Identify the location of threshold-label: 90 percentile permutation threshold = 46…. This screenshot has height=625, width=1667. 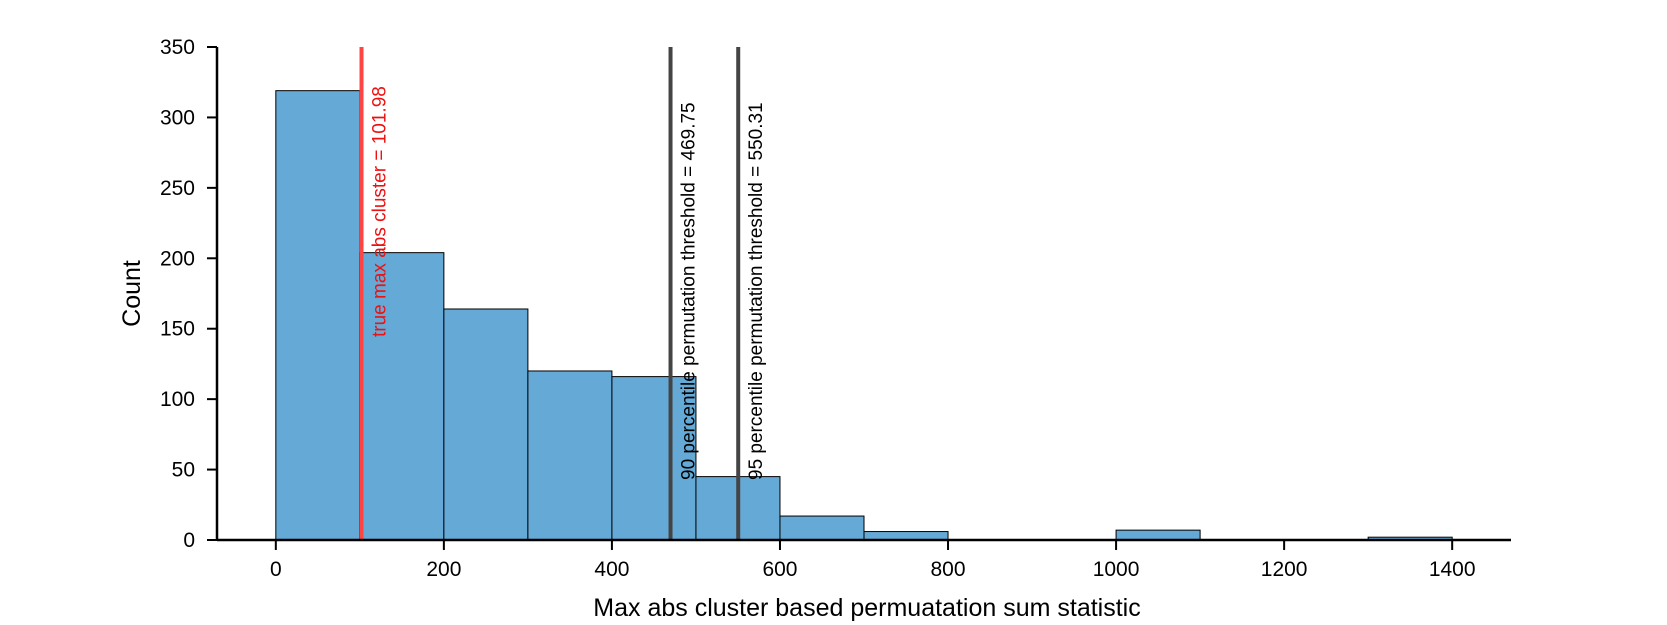
(689, 291).